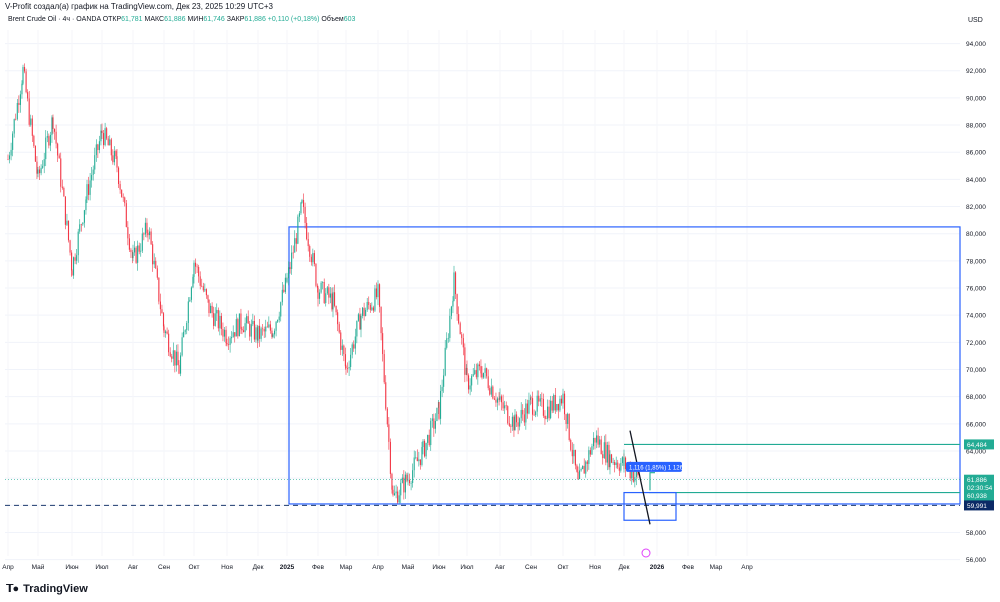 This screenshot has width=1000, height=602. Describe the element at coordinates (747, 567) in the screenshot. I see `time-tick-label: Апр` at that location.